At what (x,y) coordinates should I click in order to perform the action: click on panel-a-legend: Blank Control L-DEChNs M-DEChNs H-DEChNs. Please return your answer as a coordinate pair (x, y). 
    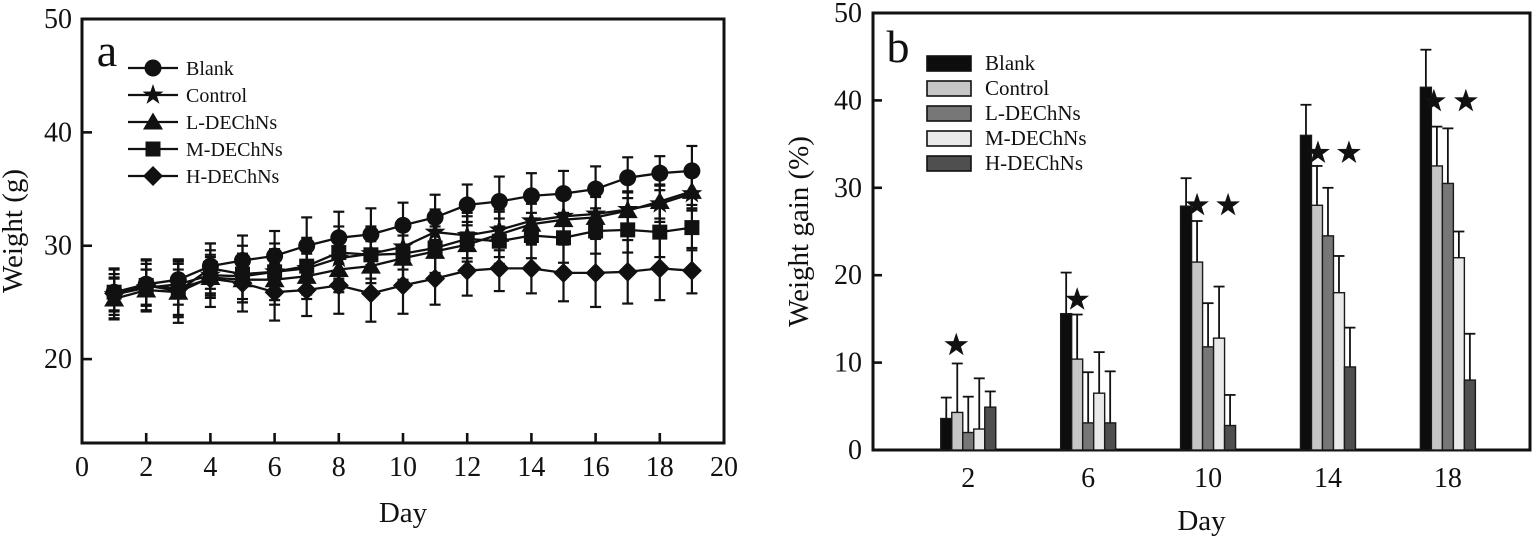
    Looking at the image, I should click on (205, 123).